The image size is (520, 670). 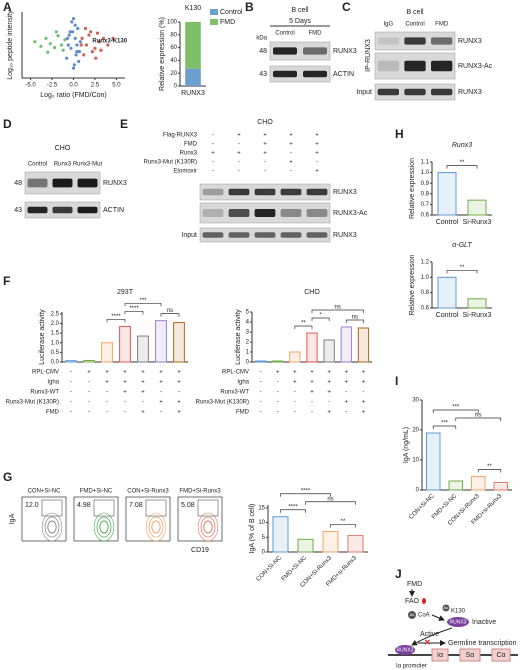 What do you see at coordinates (312, 292) in the screenshot?
I see `chart-title: CHO` at bounding box center [312, 292].